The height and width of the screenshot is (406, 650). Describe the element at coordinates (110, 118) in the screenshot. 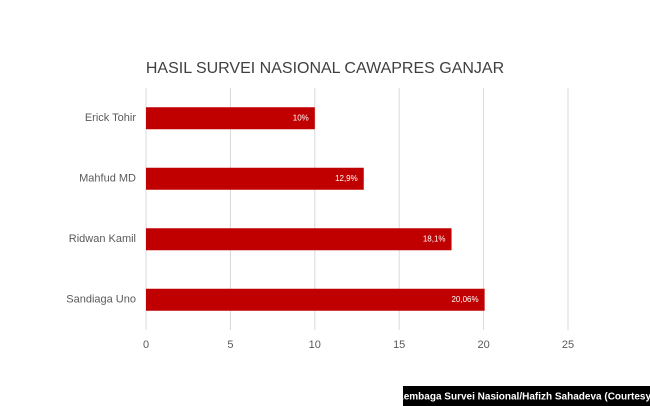

I see `y-tick-label: Erick Tohir` at that location.